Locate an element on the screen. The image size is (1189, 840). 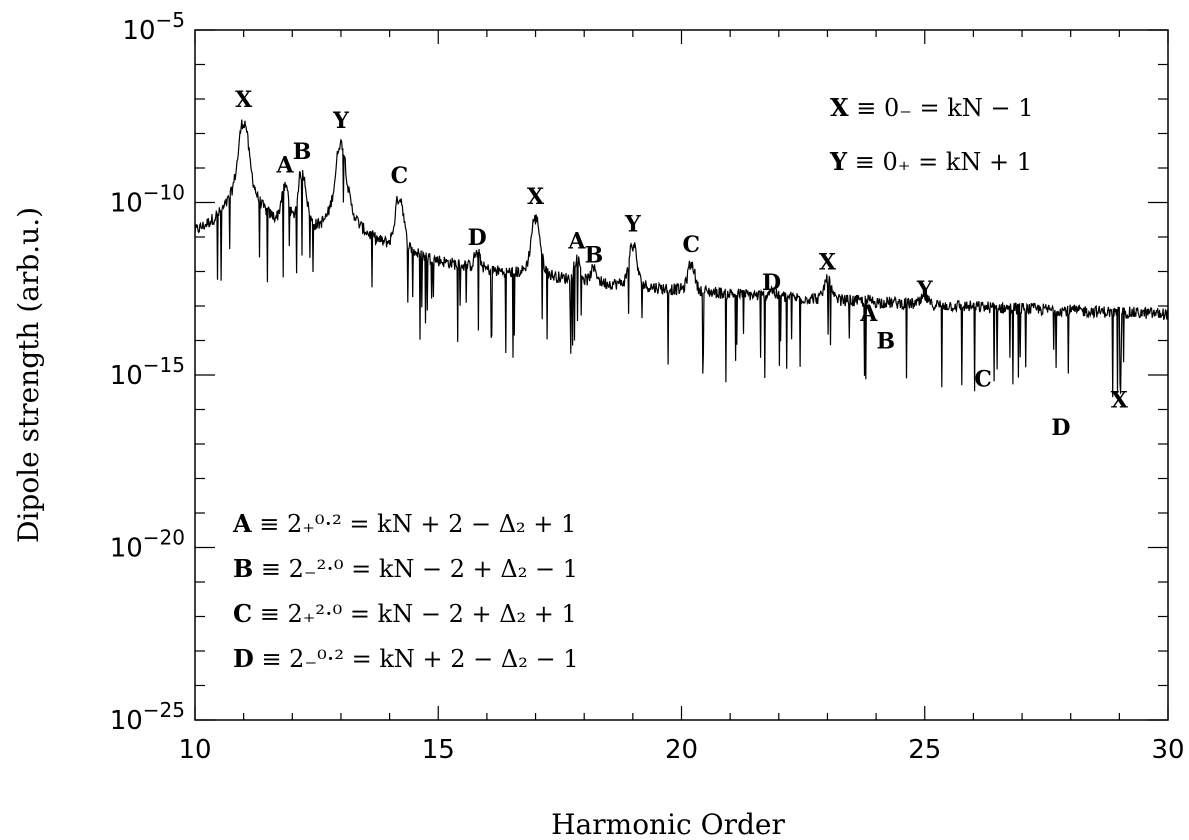
x-tick-label: 20 is located at coordinates (681, 750).